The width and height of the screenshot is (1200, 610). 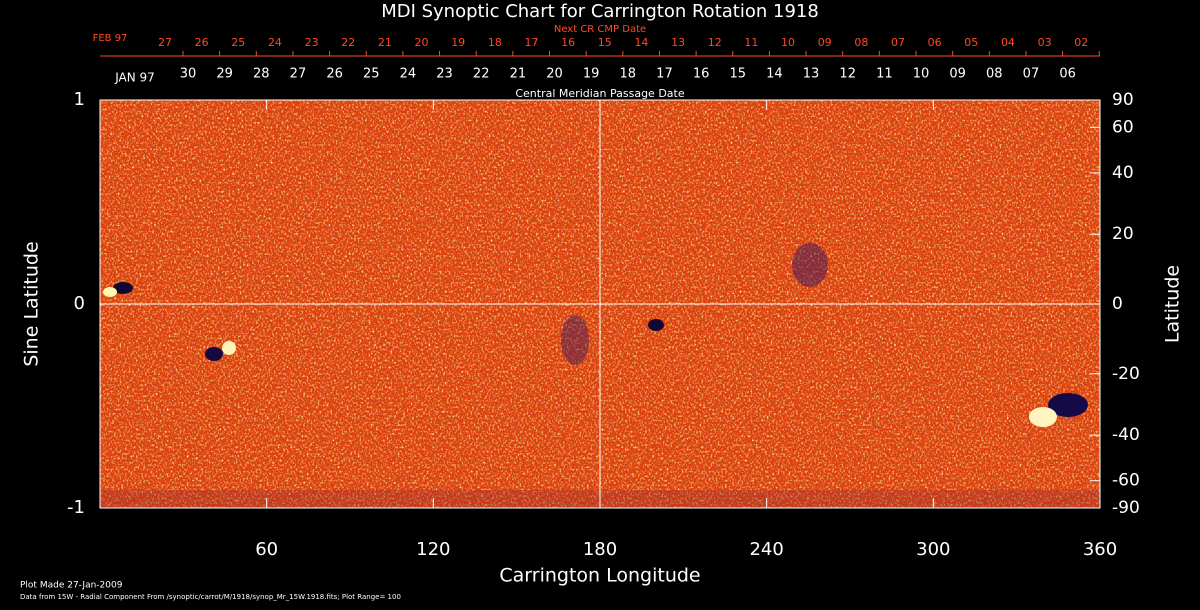 I want to click on next-cr-date: 04, so click(x=1008, y=42).